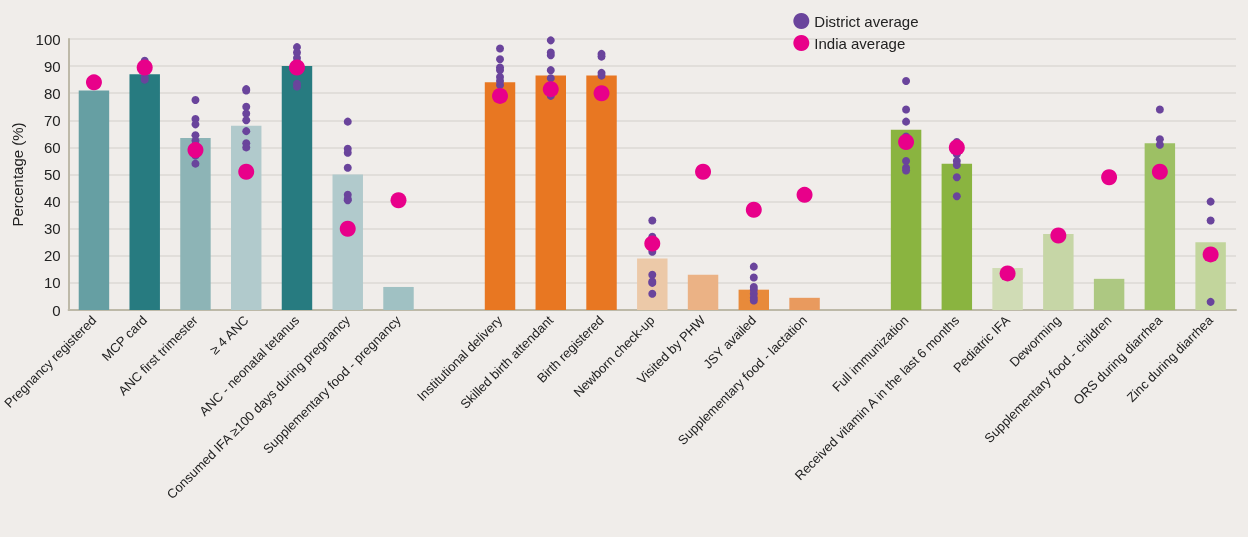 This screenshot has height=537, width=1248. Describe the element at coordinates (52, 66) in the screenshot. I see `y-tick-label: 90` at that location.